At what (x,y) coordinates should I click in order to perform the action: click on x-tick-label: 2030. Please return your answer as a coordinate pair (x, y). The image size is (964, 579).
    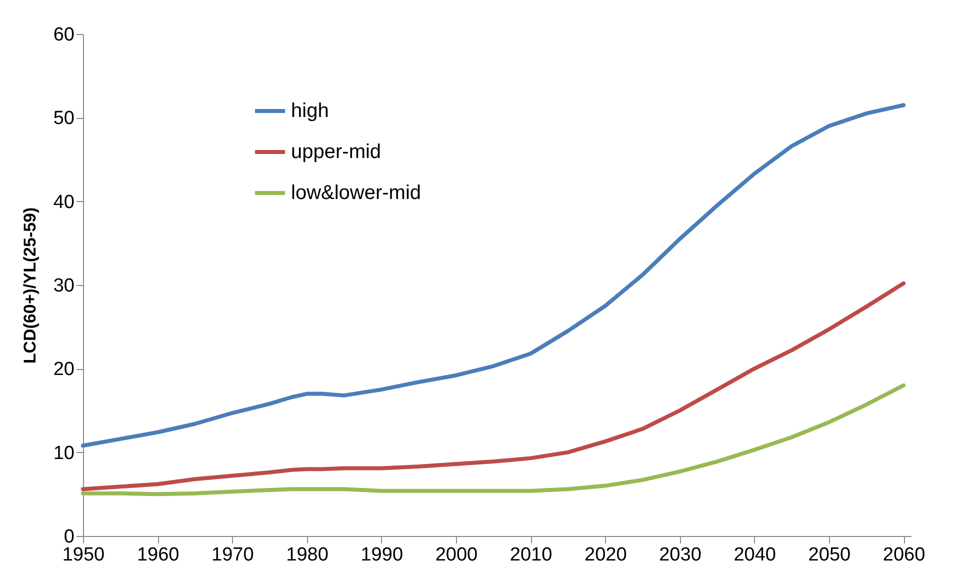
    Looking at the image, I should click on (680, 555).